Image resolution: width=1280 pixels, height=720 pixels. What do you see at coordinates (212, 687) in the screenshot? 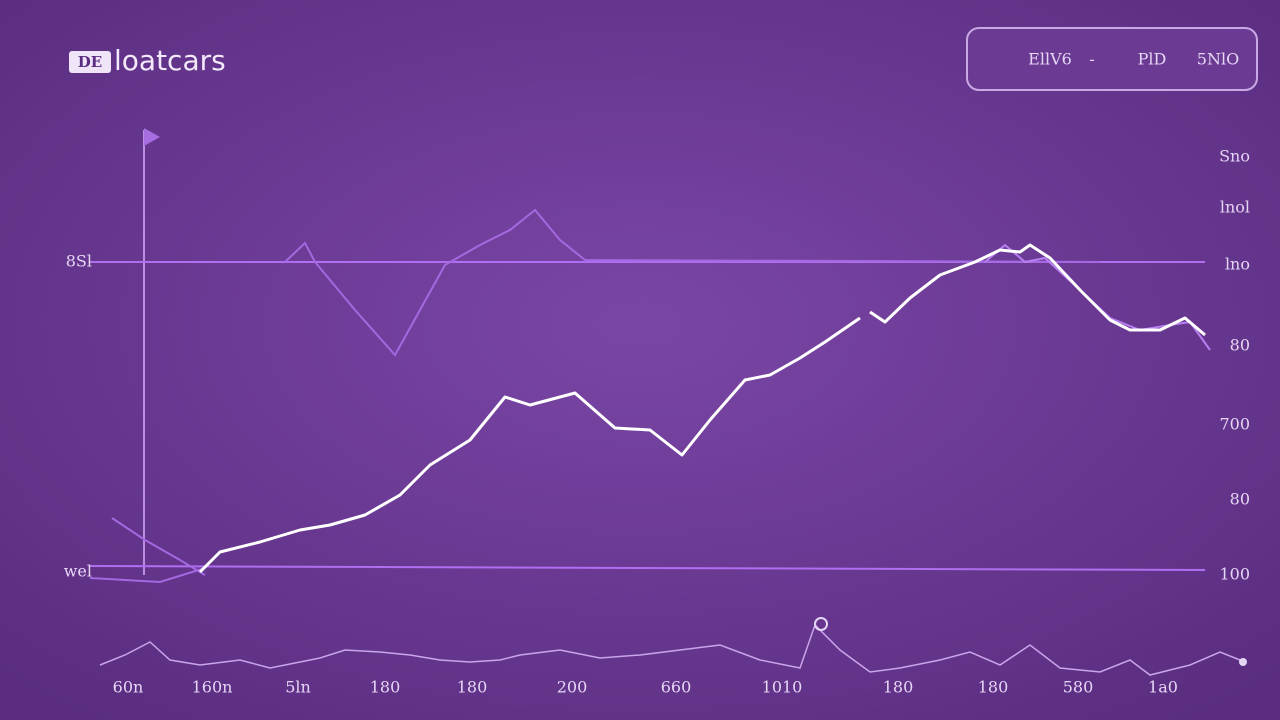
I see `bottom-label: 160n` at bounding box center [212, 687].